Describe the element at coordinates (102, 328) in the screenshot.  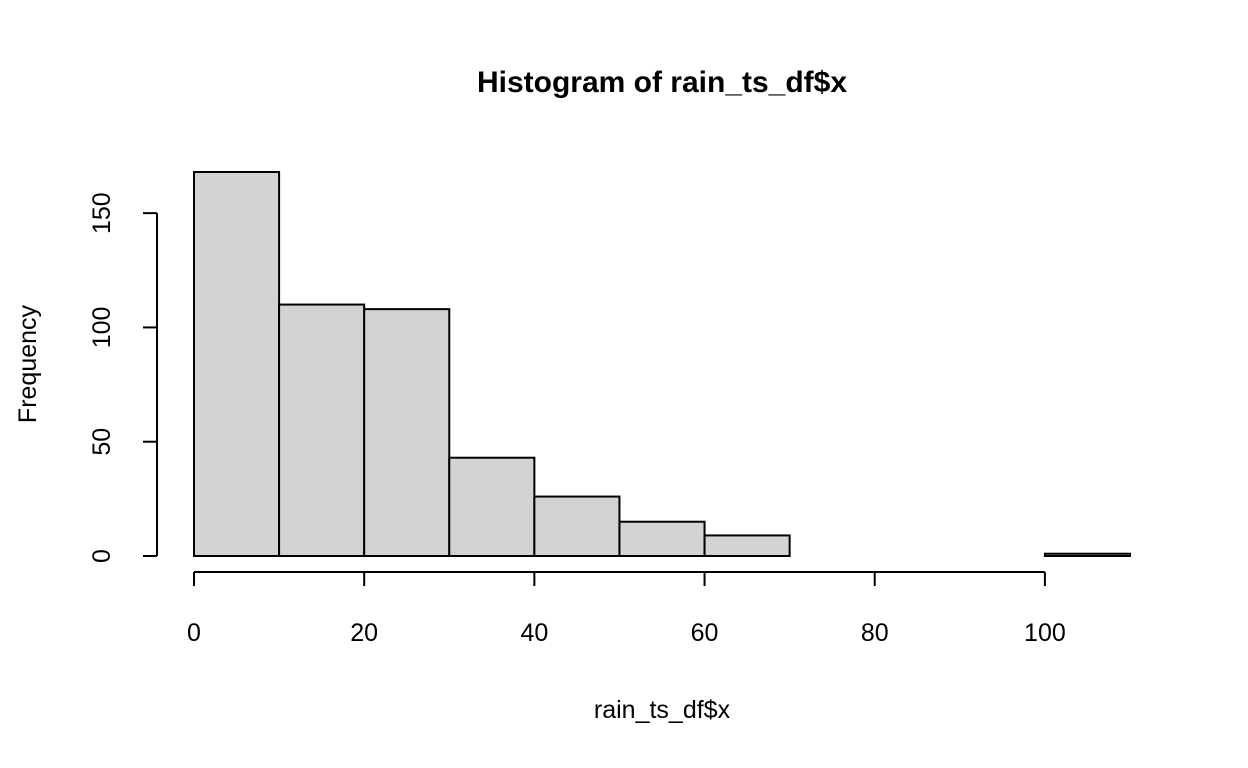
I see `y-tick-label: 100` at that location.